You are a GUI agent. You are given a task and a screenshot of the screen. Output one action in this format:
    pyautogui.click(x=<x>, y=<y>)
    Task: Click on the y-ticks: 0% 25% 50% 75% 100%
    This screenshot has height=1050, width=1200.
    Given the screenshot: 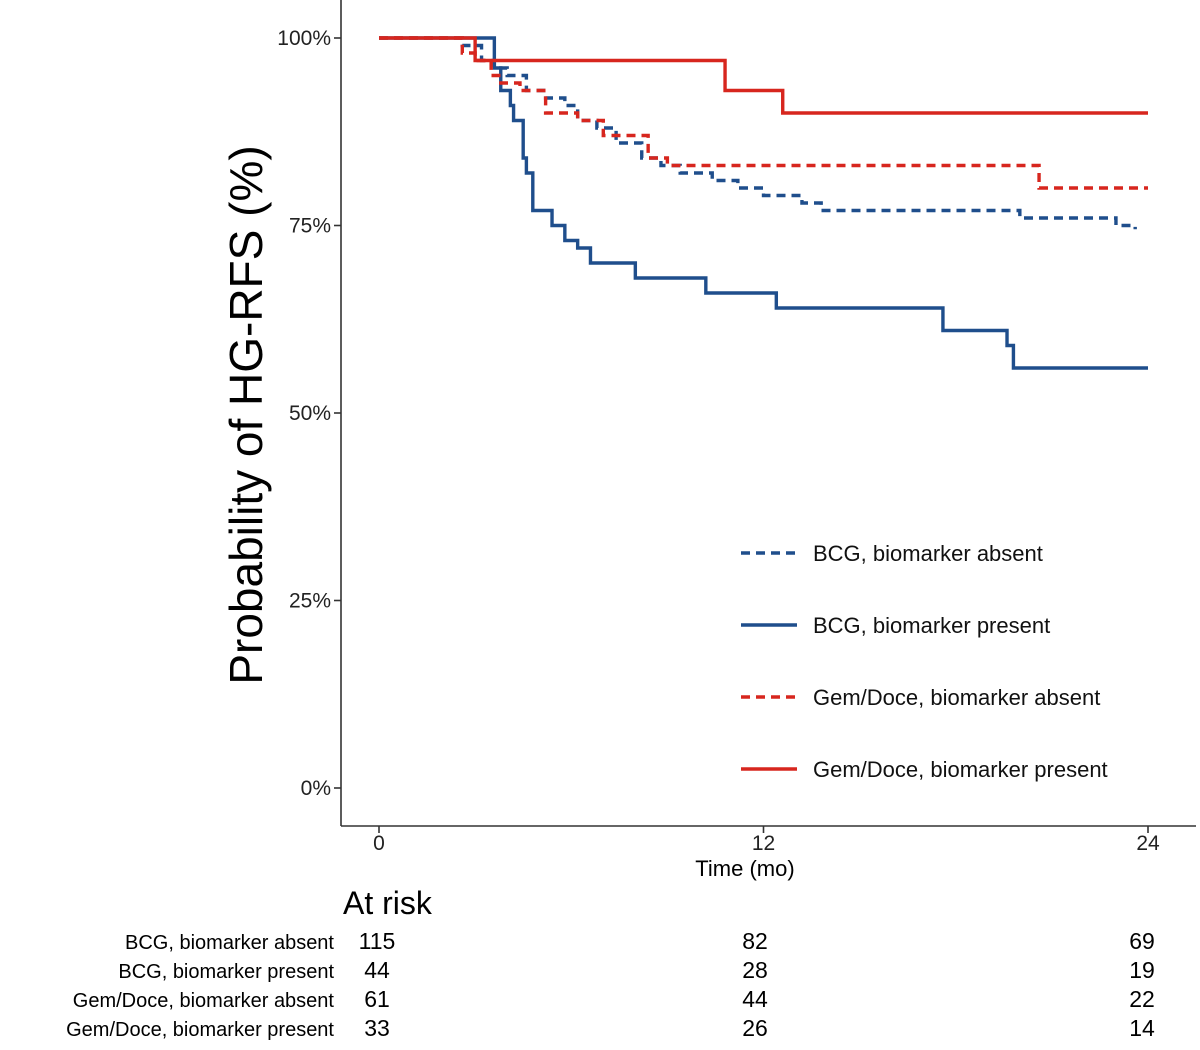 What is the action you would take?
    pyautogui.click(x=309, y=413)
    